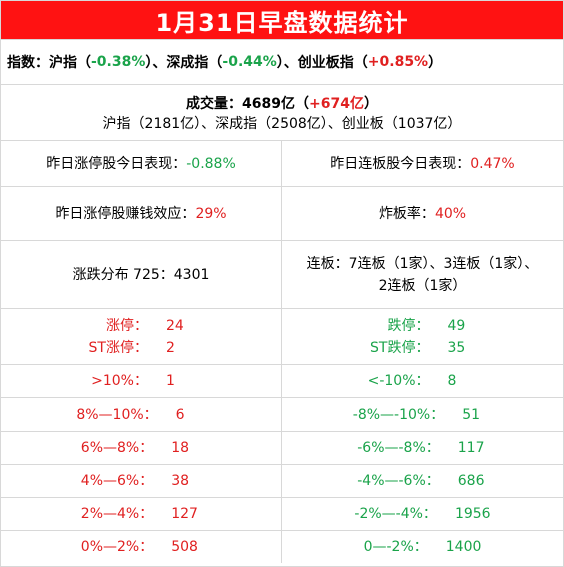 The image size is (564, 567). I want to click on range-up-cell: 8%—10%： 6, so click(141, 414).